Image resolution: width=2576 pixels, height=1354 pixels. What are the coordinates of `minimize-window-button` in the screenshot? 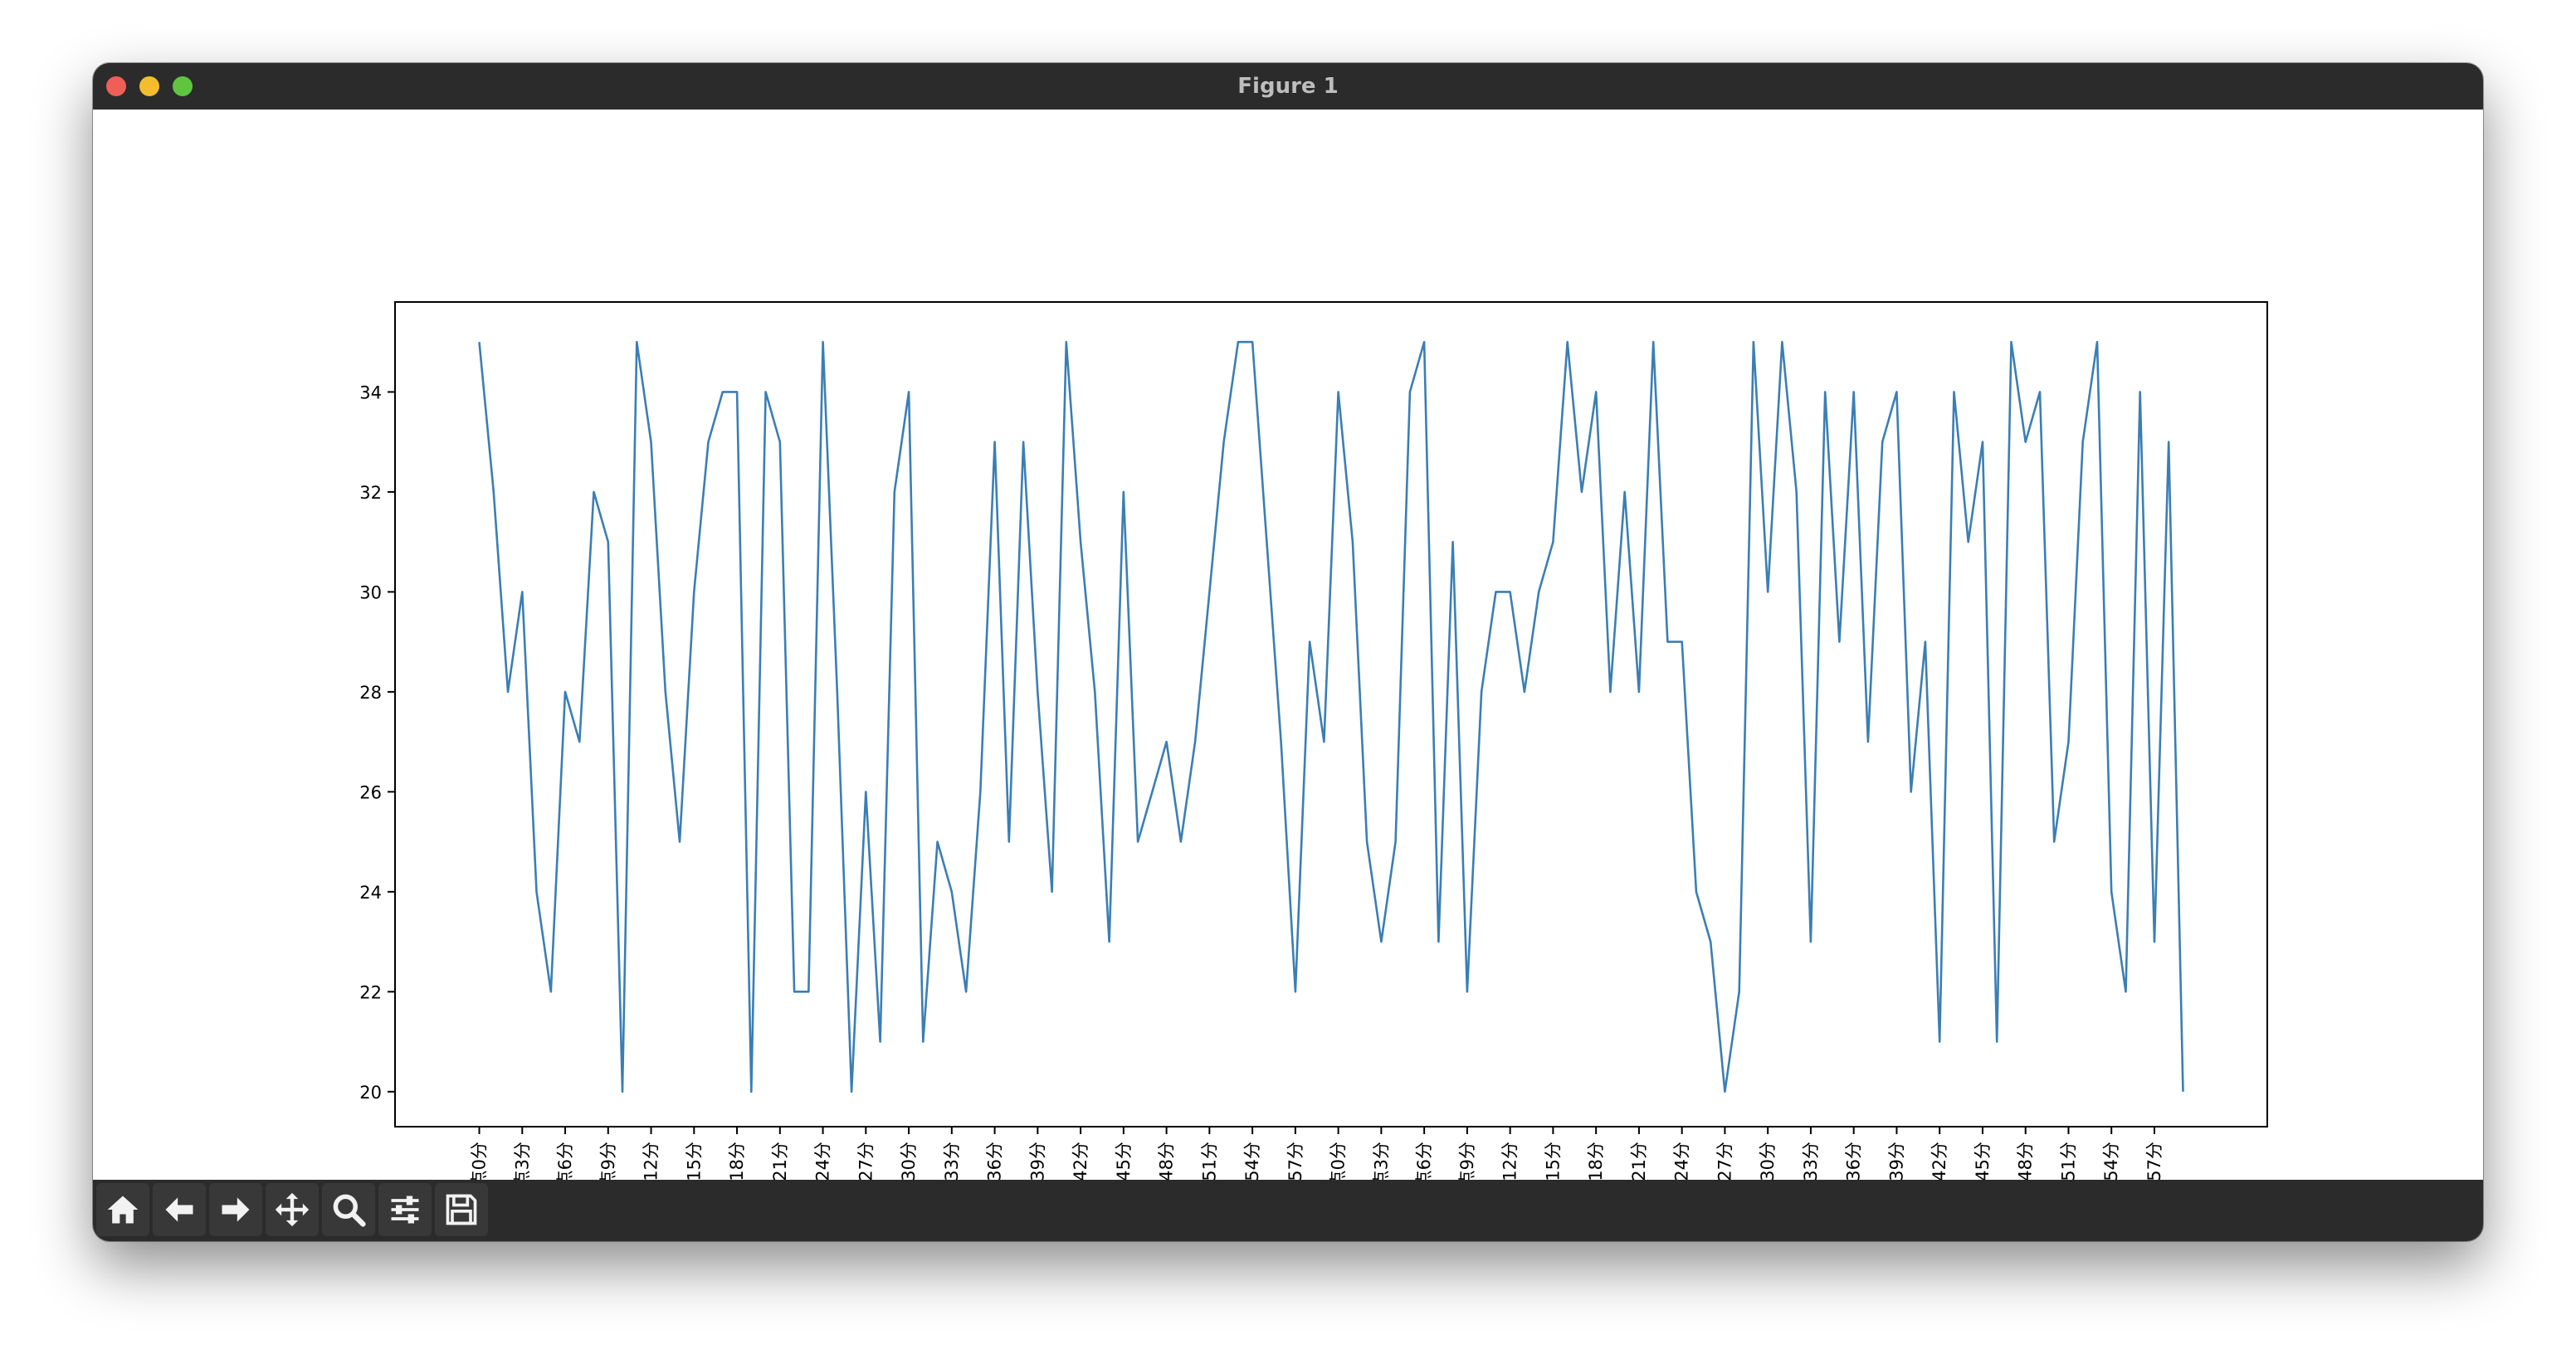 It's located at (149, 86).